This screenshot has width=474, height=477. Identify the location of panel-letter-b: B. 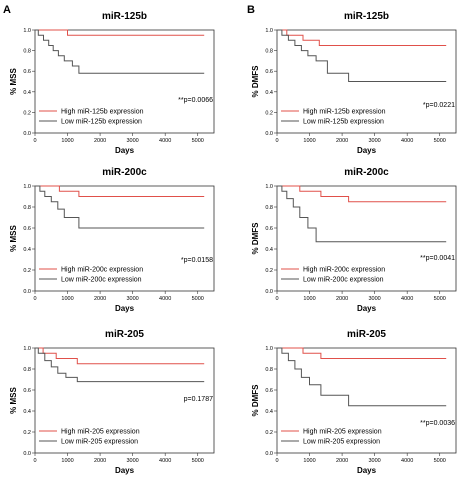
(251, 10).